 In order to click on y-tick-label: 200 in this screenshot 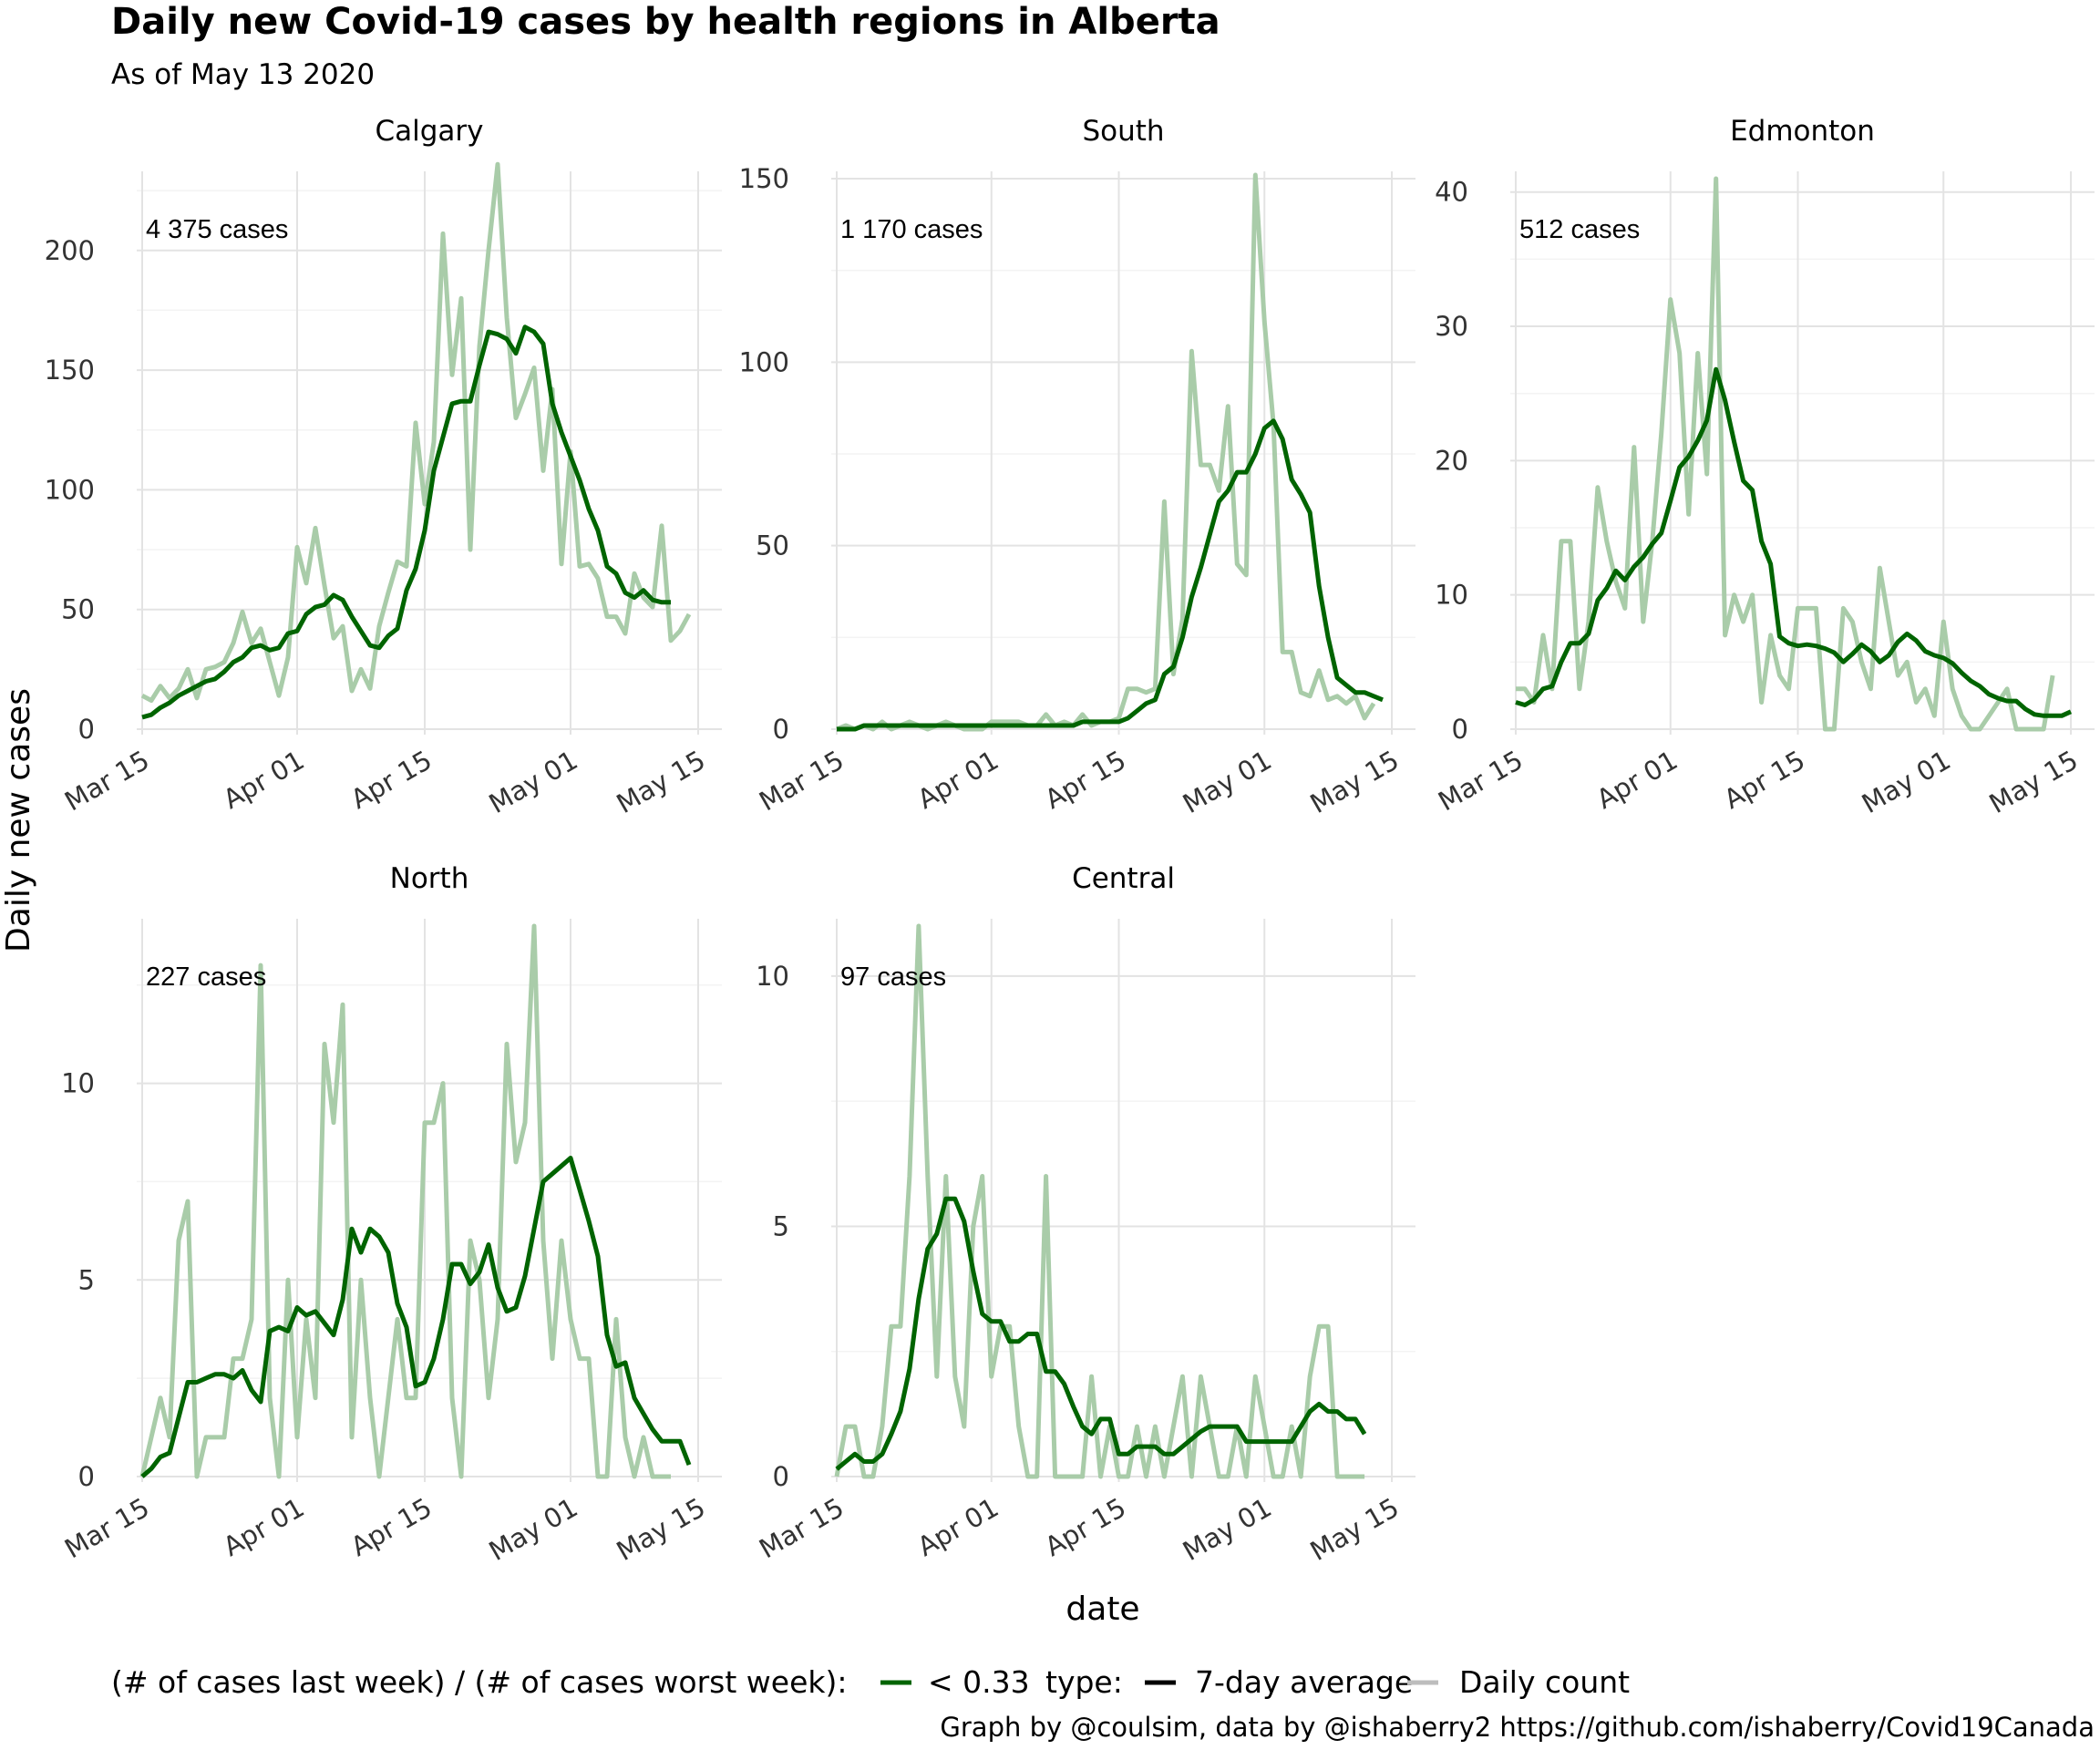, I will do `click(70, 251)`.